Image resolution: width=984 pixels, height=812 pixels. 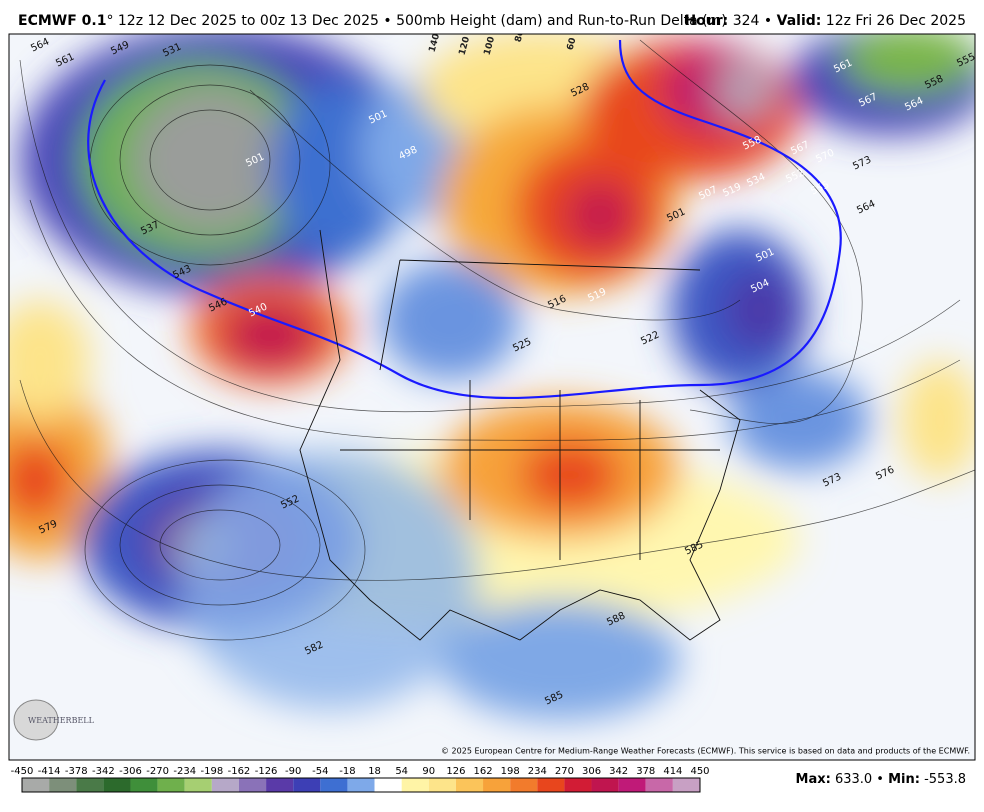 What do you see at coordinates (266, 771) in the screenshot?
I see `colorbar-label: -126` at bounding box center [266, 771].